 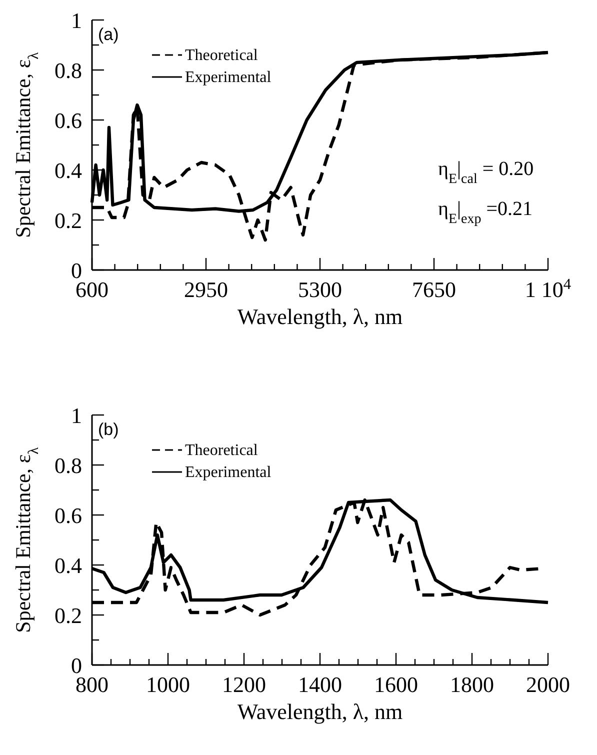 What do you see at coordinates (486, 172) in the screenshot?
I see `annotation: η$_{E}$|$_{cal}$ = 0.20` at bounding box center [486, 172].